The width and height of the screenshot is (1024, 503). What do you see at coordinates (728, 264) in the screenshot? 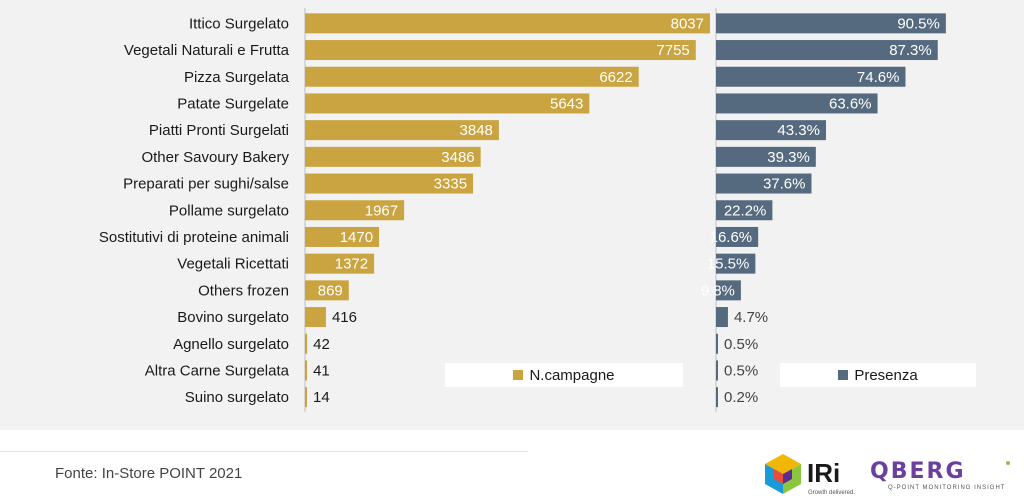
I see `value-label-presenza: 15.5%` at bounding box center [728, 264].